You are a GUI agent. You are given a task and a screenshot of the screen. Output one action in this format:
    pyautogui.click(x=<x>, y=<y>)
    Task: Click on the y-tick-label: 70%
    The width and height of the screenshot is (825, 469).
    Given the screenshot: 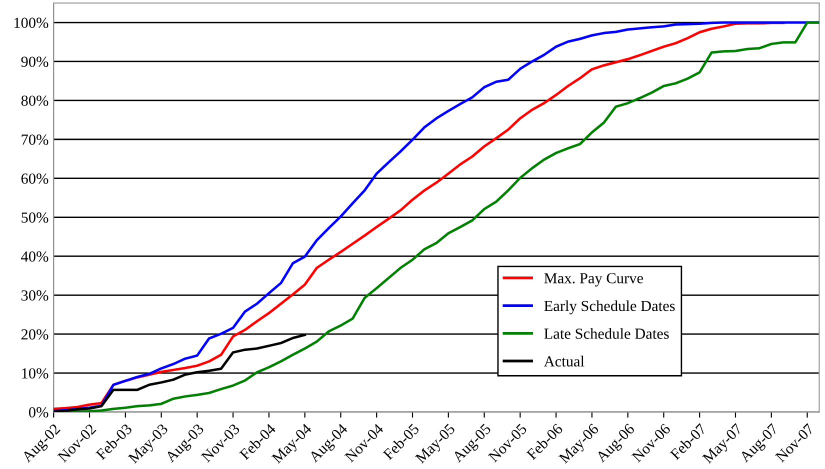 What is the action you would take?
    pyautogui.click(x=35, y=139)
    